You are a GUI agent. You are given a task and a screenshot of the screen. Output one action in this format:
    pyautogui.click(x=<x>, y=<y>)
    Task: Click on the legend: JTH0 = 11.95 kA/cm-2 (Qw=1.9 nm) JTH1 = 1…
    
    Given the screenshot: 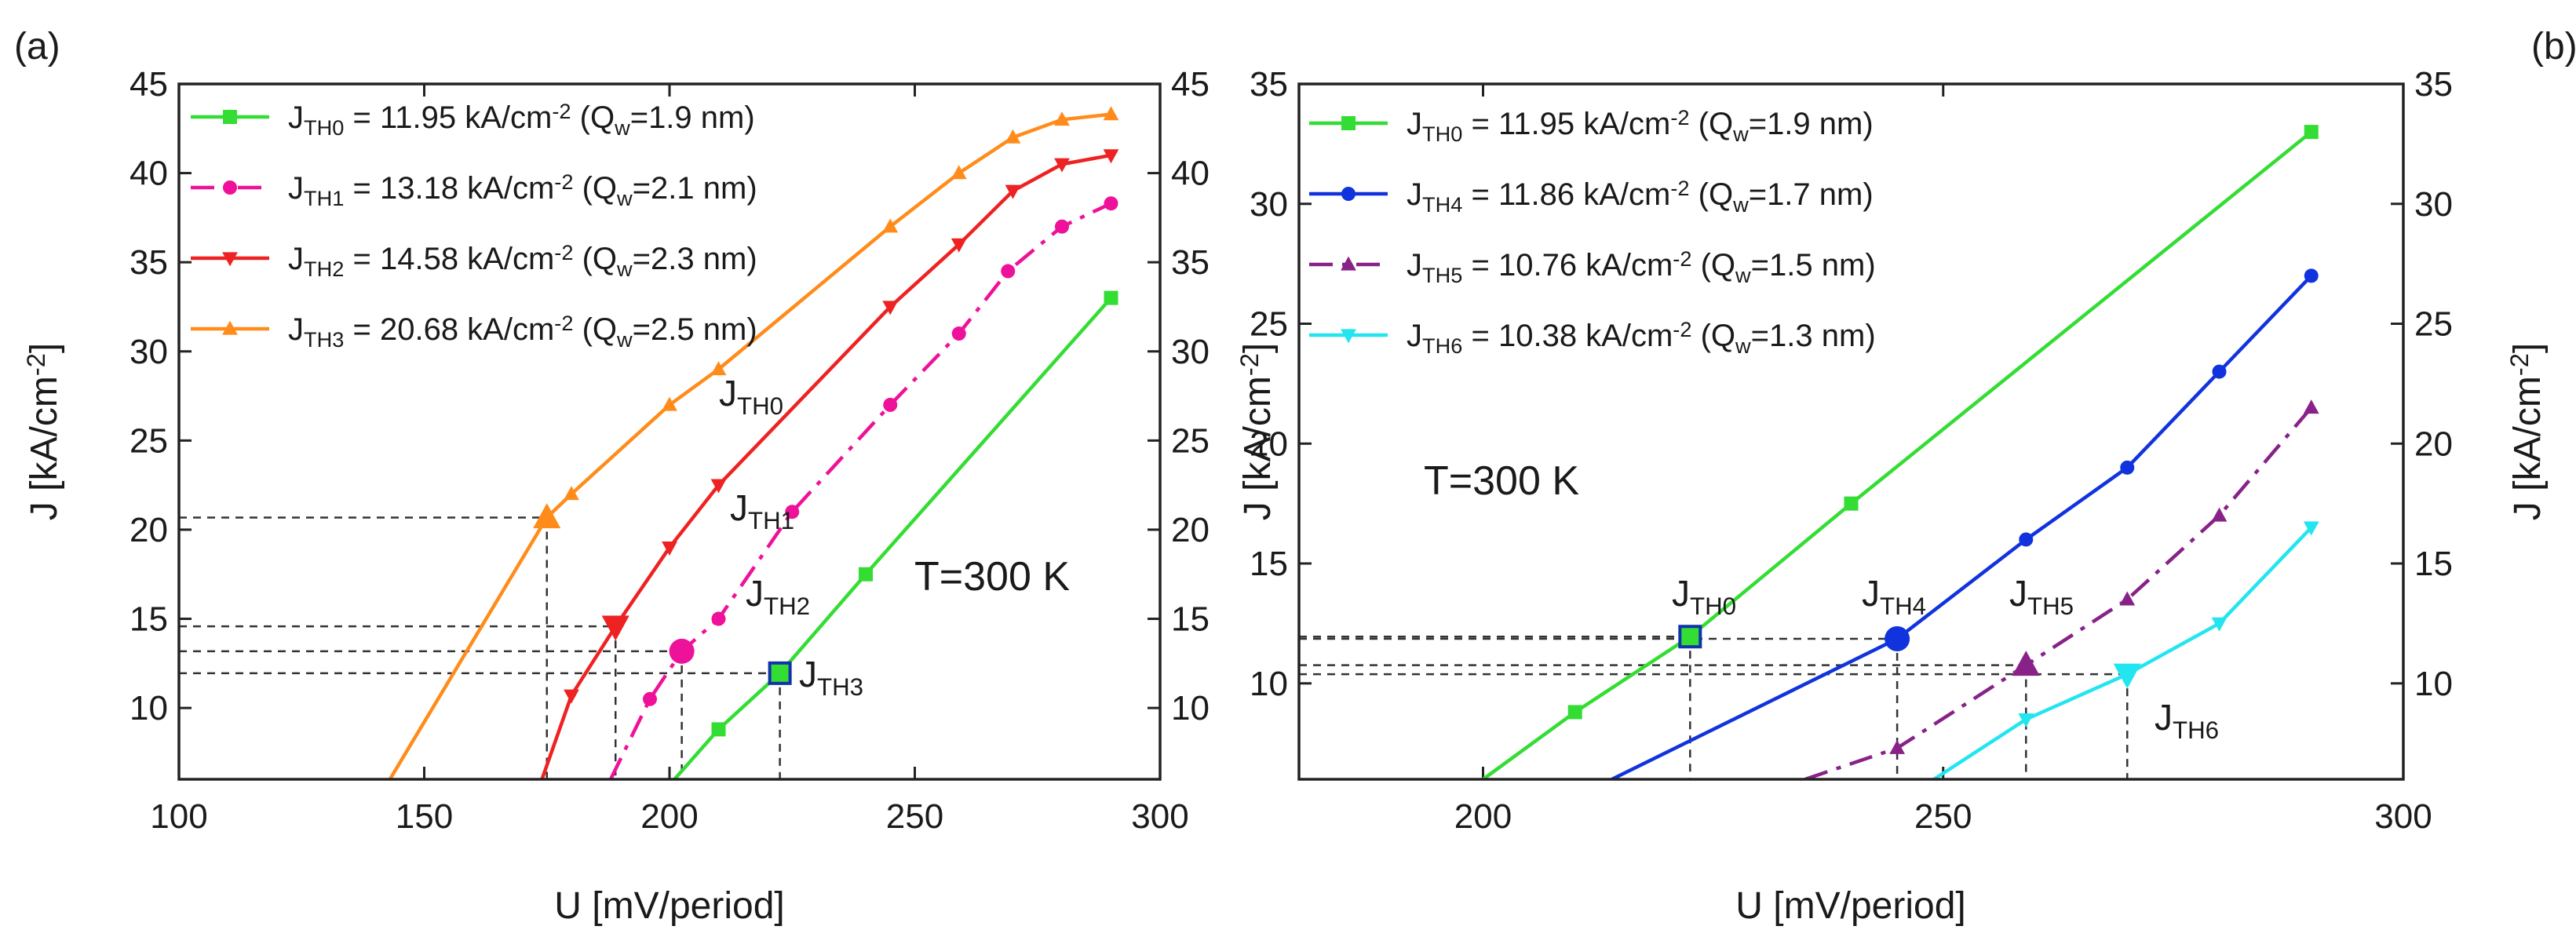 What is the action you would take?
    pyautogui.click(x=474, y=226)
    